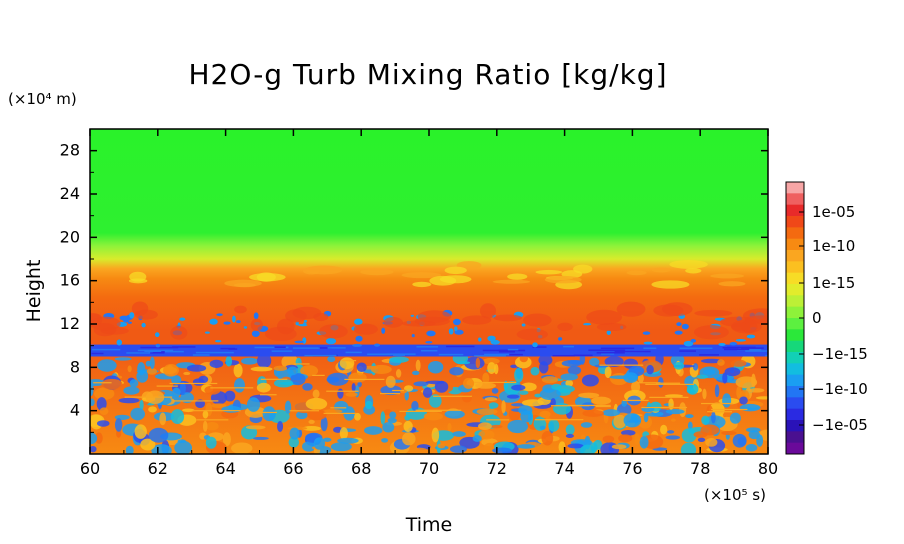 The image size is (904, 544). What do you see at coordinates (833, 283) in the screenshot?
I see `colorbar-label: 1e-15` at bounding box center [833, 283].